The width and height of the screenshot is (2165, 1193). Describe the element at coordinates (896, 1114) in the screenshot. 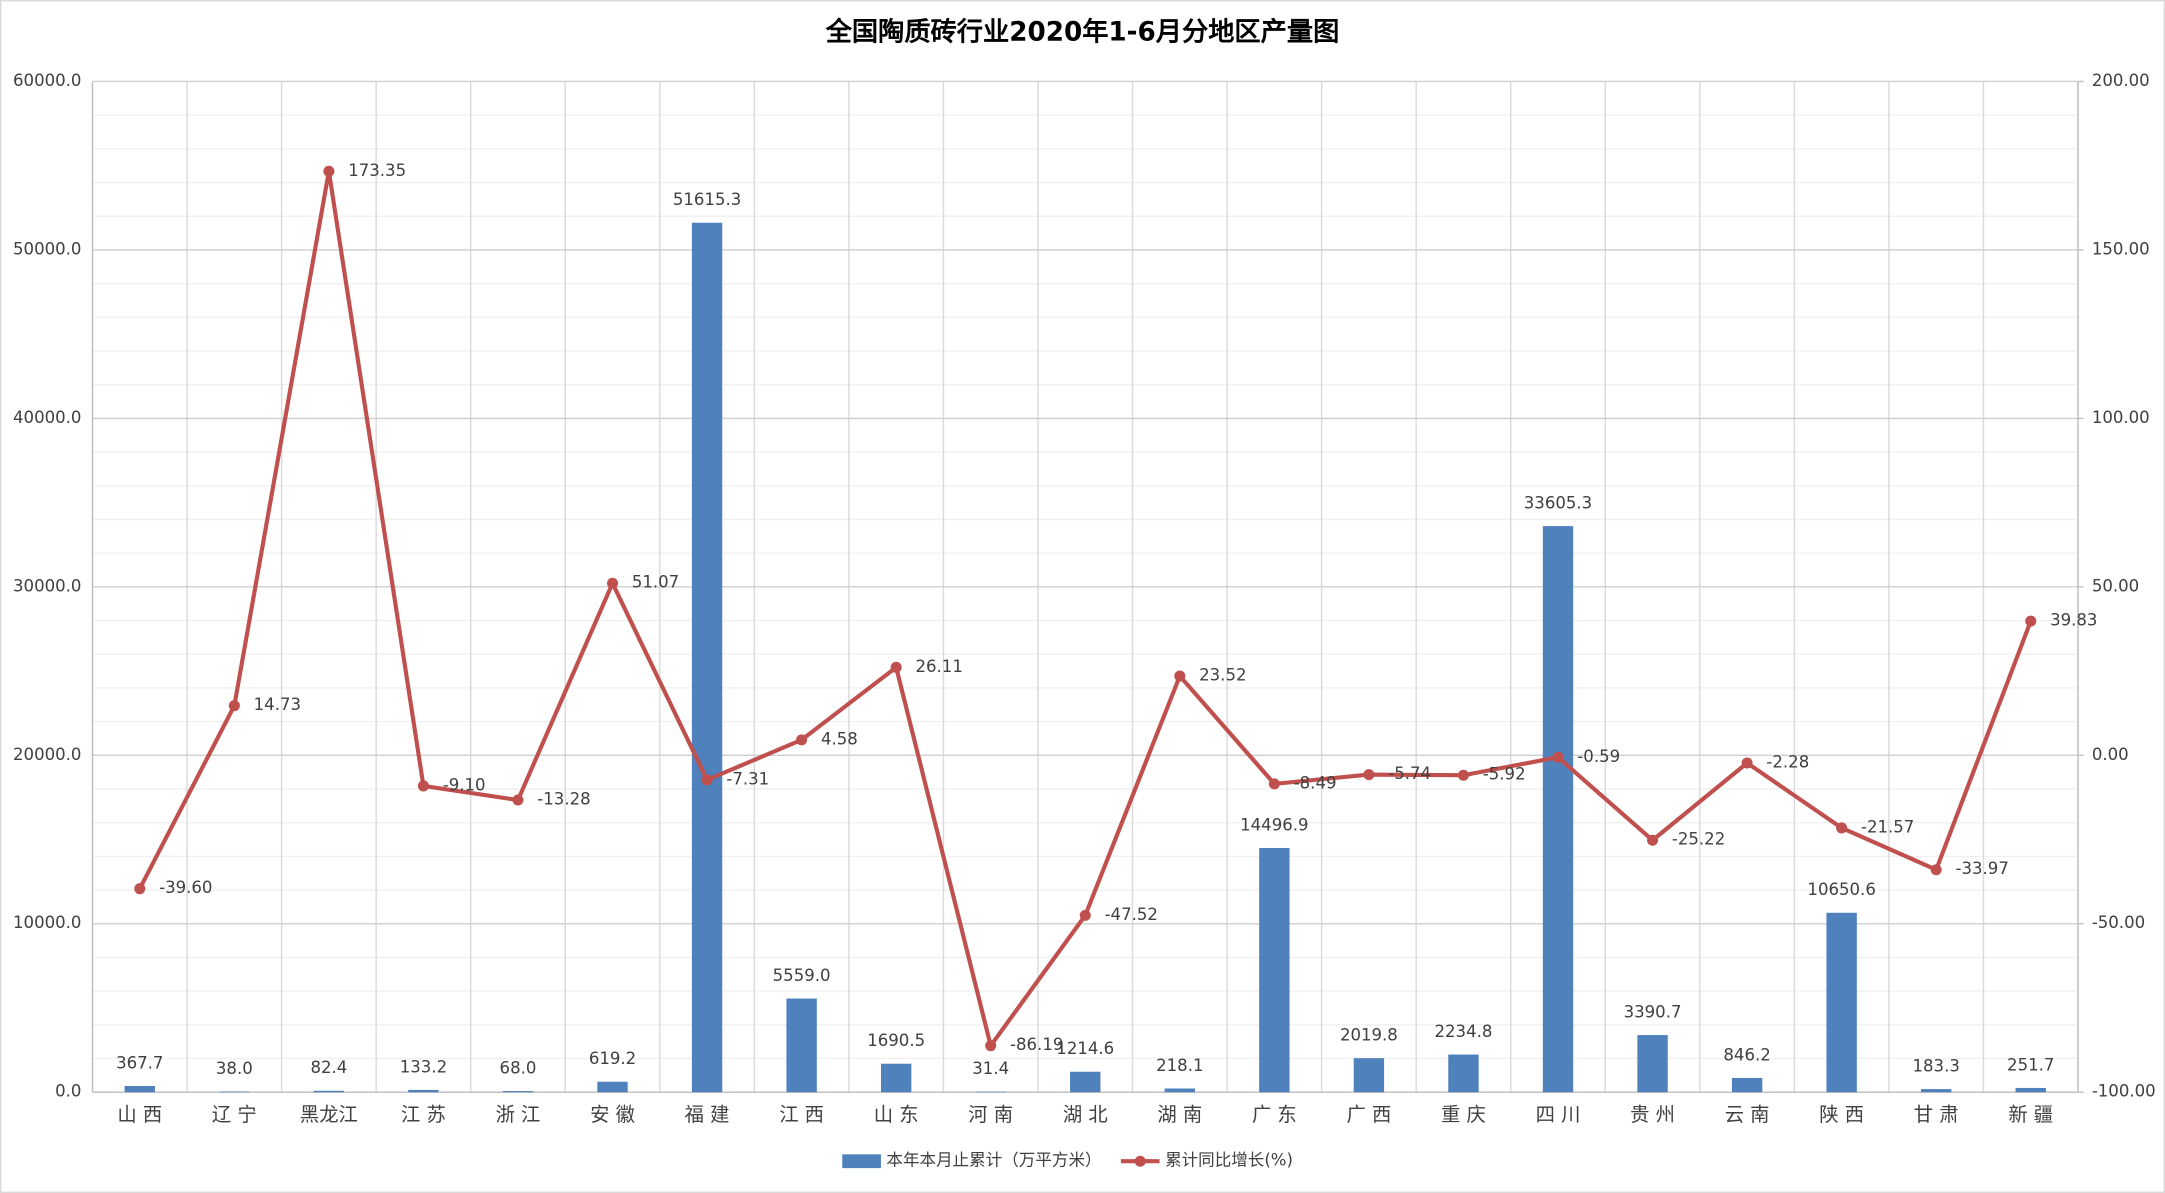

I see `x-tick-label: 山 东` at that location.